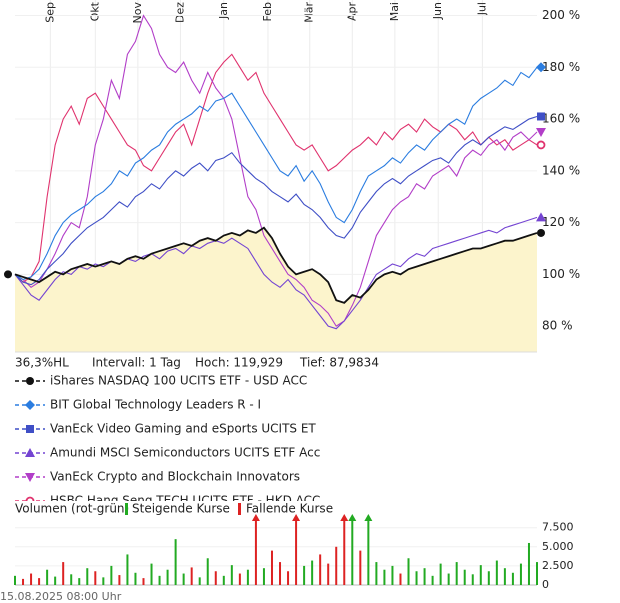 The image size is (620, 603). I want to click on x-tick-label: Okt, so click(94, 11).